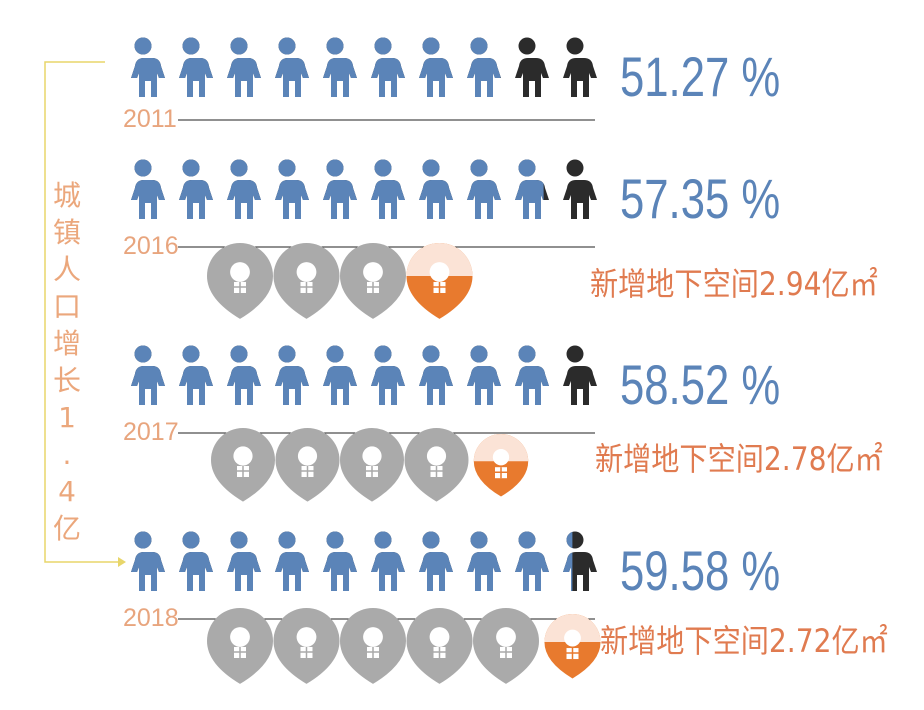 This screenshot has width=924, height=710. I want to click on bracket, so click(81, 312).